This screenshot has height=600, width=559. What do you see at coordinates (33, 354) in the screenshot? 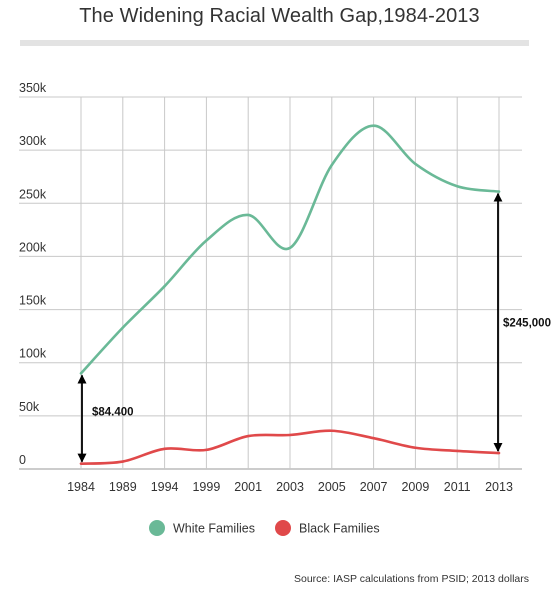
I see `y-tick-label: 100k` at bounding box center [33, 354].